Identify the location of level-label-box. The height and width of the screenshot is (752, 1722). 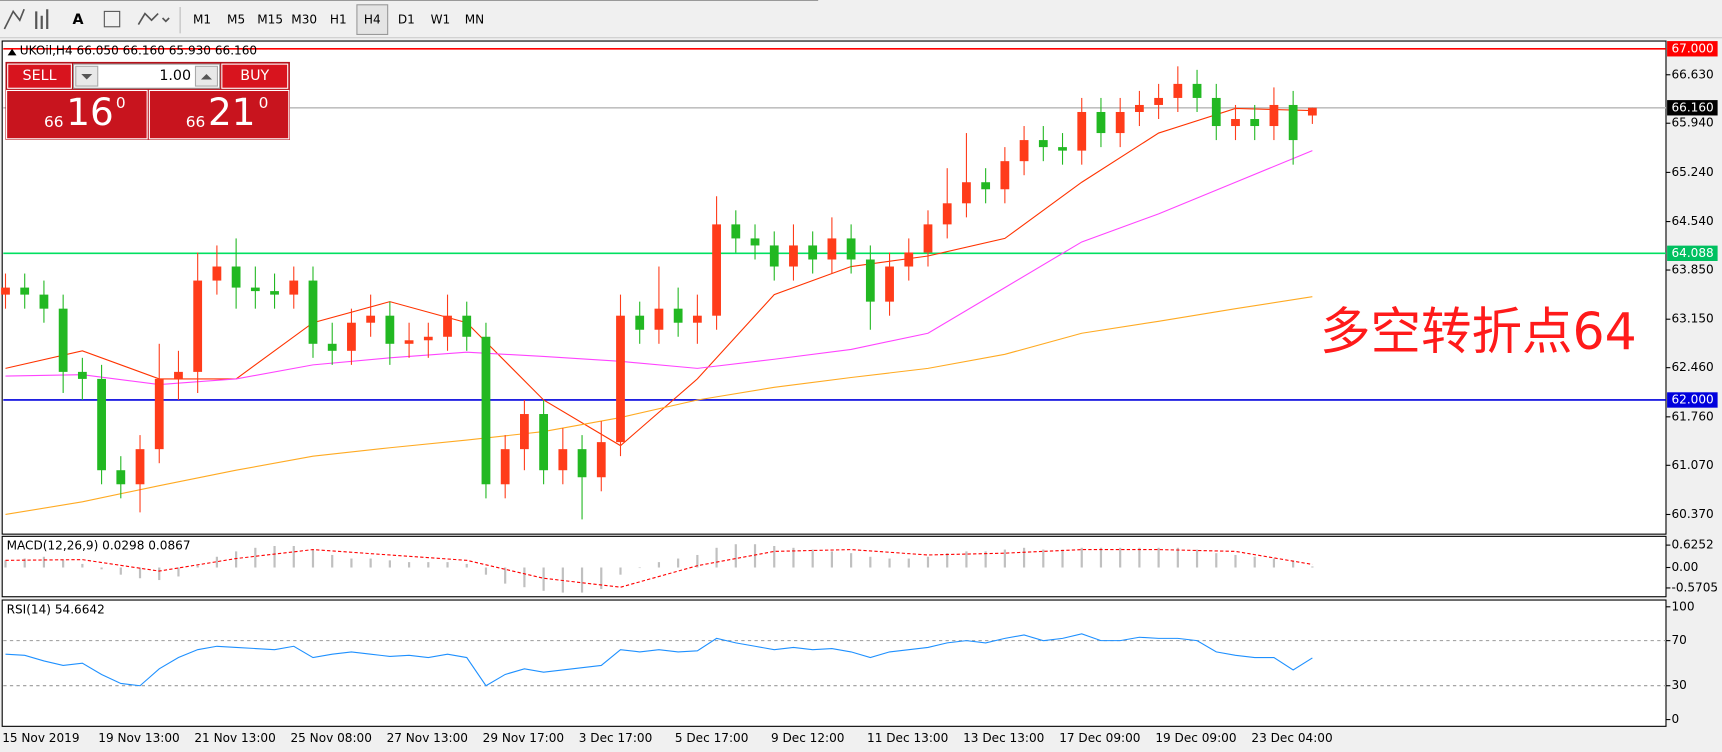
(1692, 400).